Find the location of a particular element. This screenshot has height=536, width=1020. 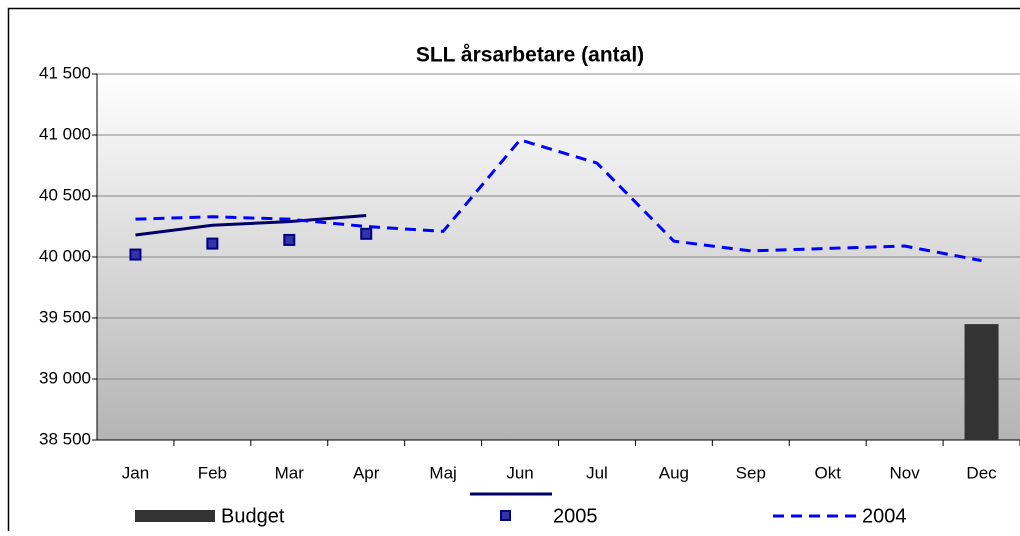

y-tick-label: 38 500 is located at coordinates (65, 438).